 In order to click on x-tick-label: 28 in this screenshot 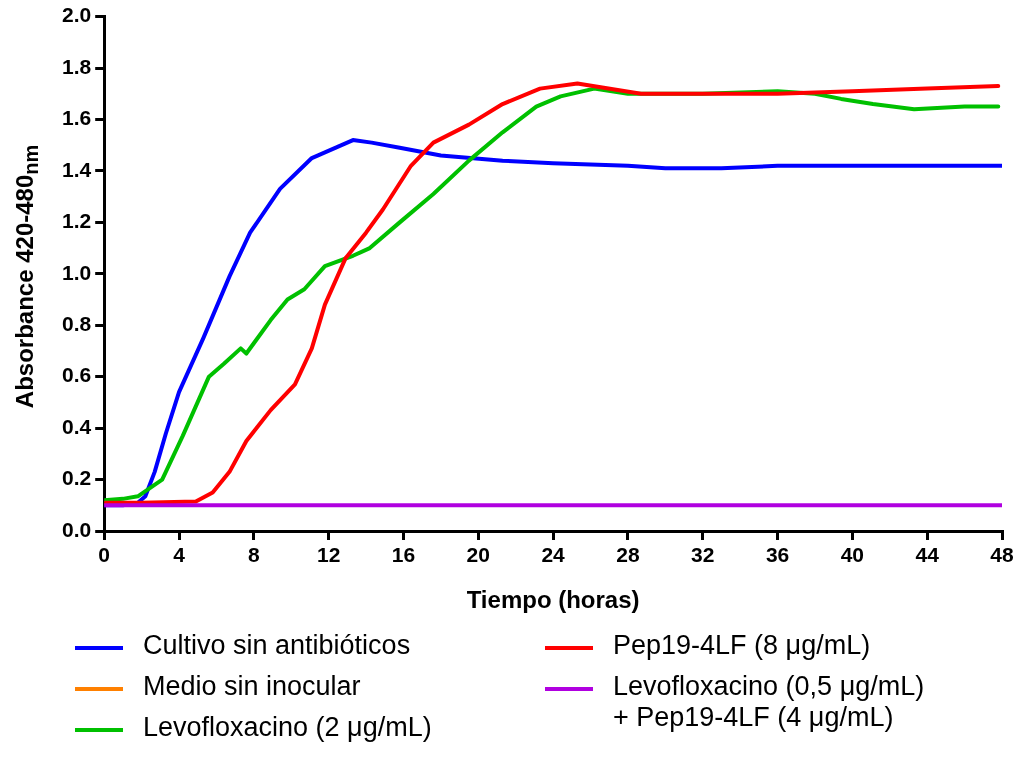, I will do `click(628, 555)`.